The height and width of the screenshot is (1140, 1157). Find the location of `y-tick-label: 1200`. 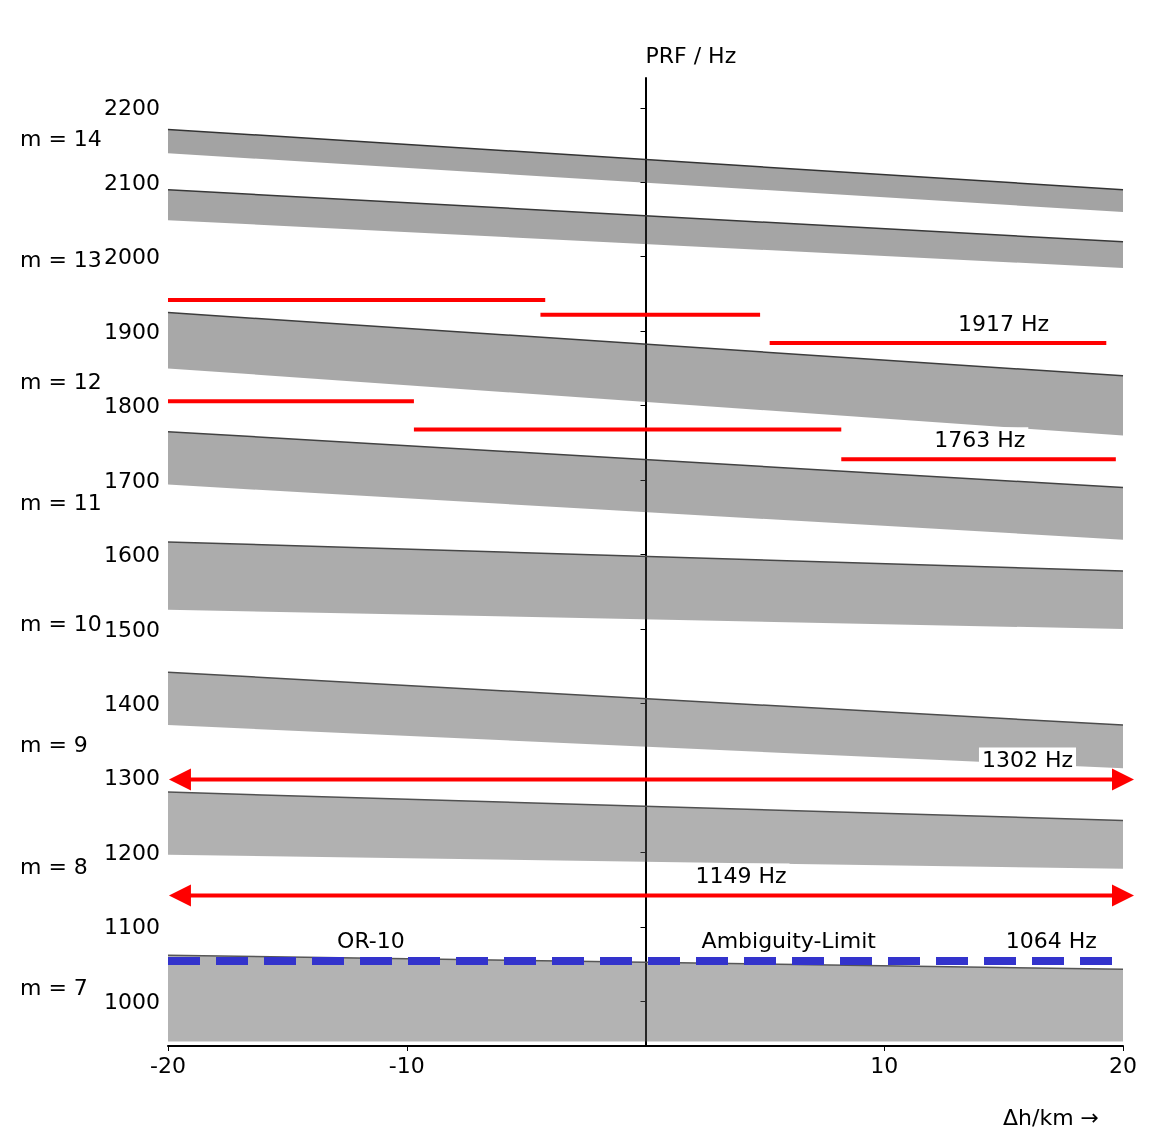

y-tick-label: 1200 is located at coordinates (132, 852).